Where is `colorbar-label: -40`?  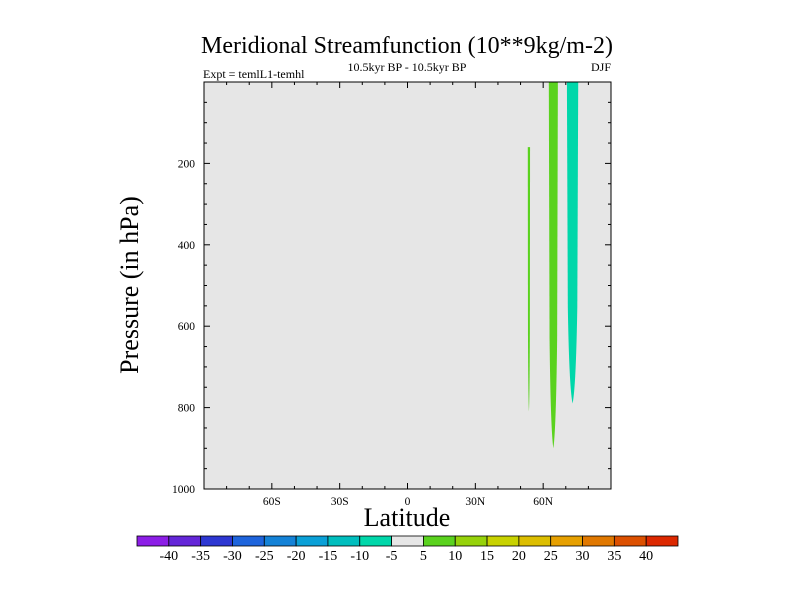
colorbar-label: -40 is located at coordinates (168, 556).